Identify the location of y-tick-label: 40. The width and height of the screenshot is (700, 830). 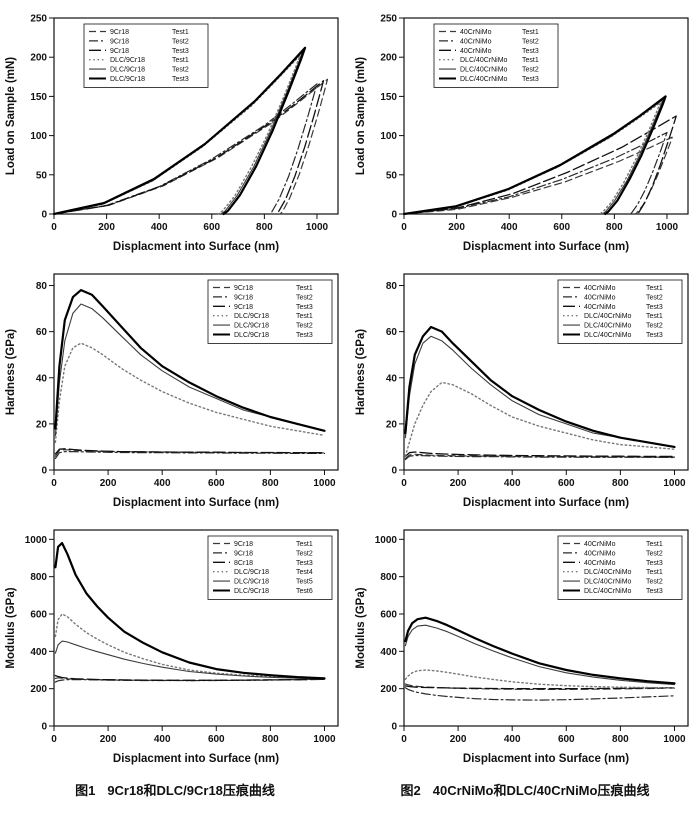
(392, 378).